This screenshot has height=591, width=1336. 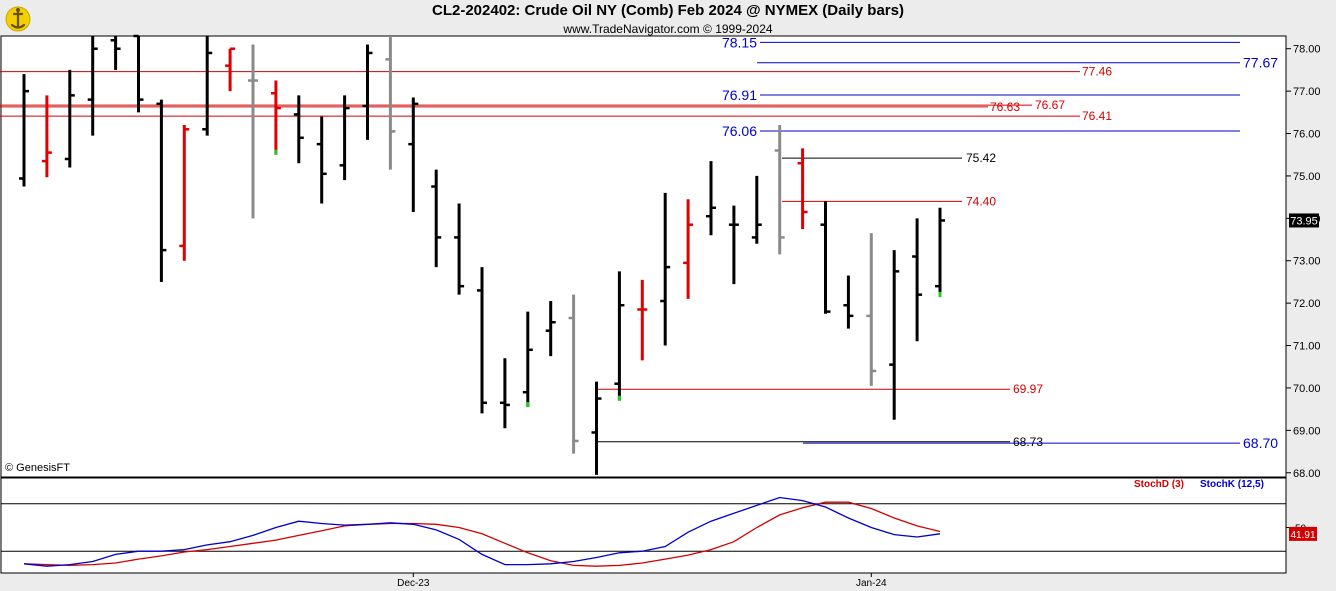 What do you see at coordinates (1159, 484) in the screenshot?
I see `stoch-legend-d: StochD (3)` at bounding box center [1159, 484].